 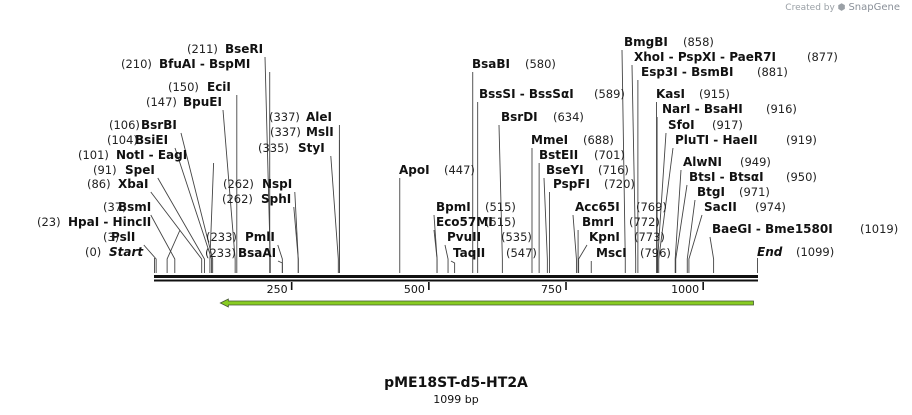 I want to click on site-position-noti-eagi: (101), so click(x=93, y=155).